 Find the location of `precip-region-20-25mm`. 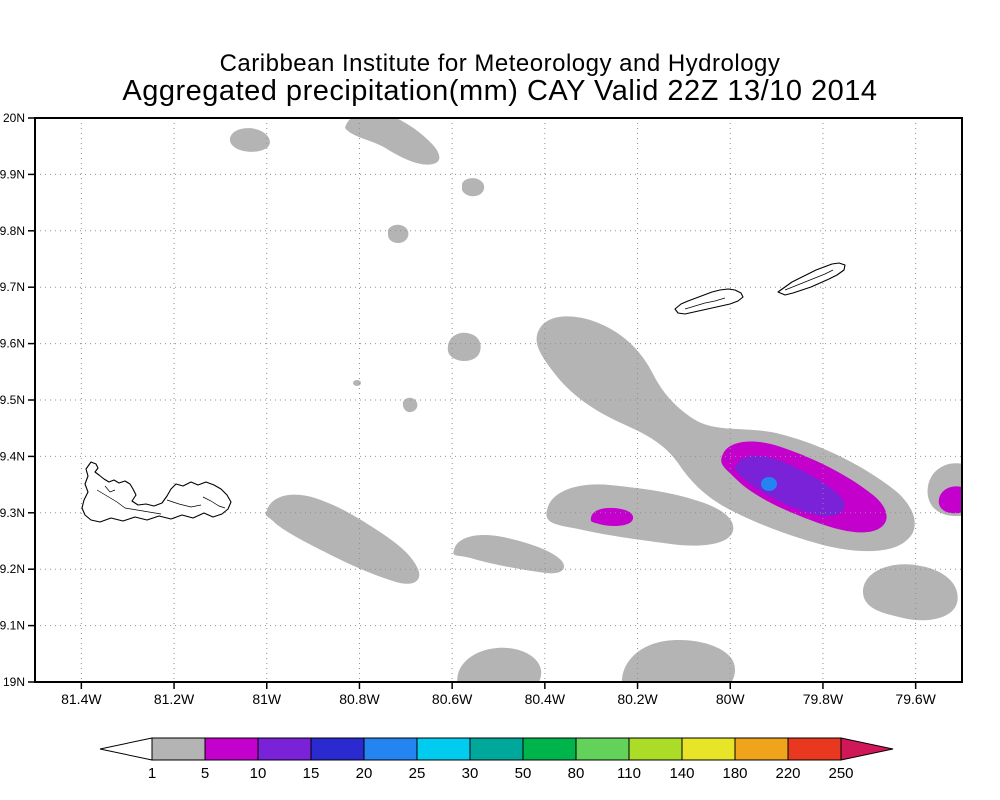

precip-region-20-25mm is located at coordinates (769, 484).